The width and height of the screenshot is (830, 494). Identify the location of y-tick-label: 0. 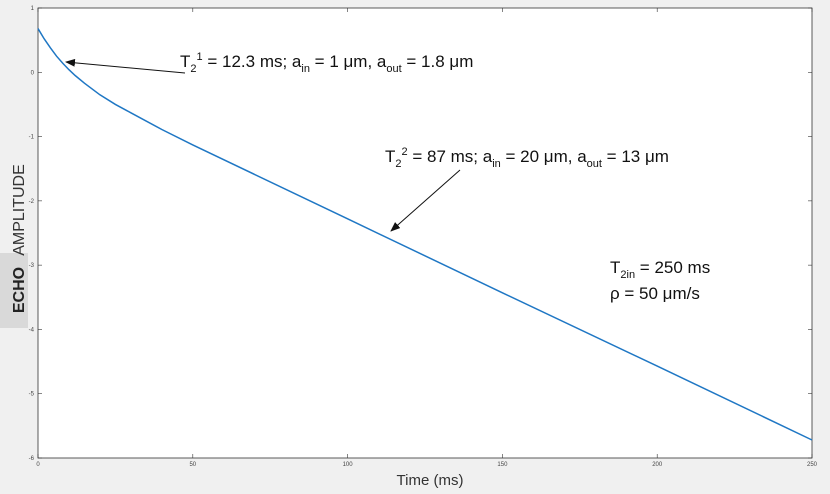
(33, 73).